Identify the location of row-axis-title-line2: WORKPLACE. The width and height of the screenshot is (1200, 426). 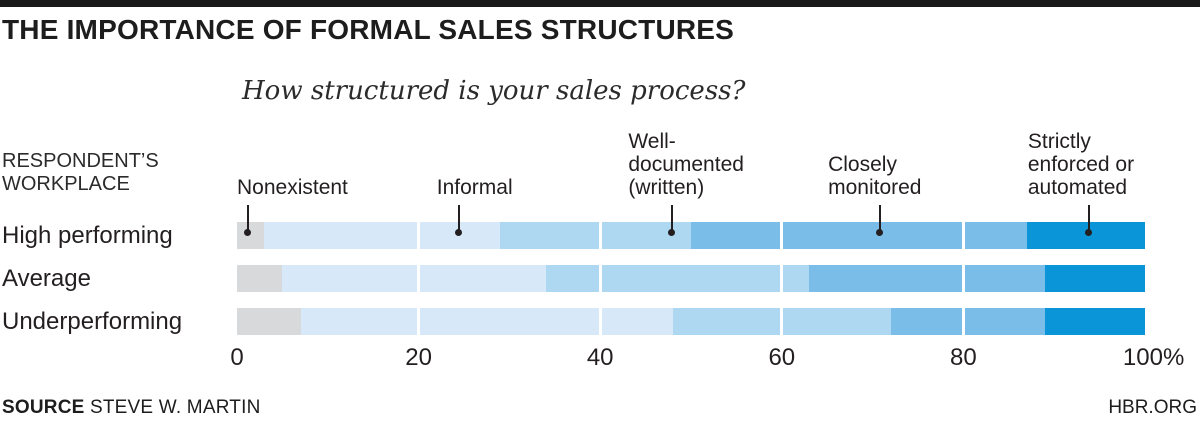
(66, 184).